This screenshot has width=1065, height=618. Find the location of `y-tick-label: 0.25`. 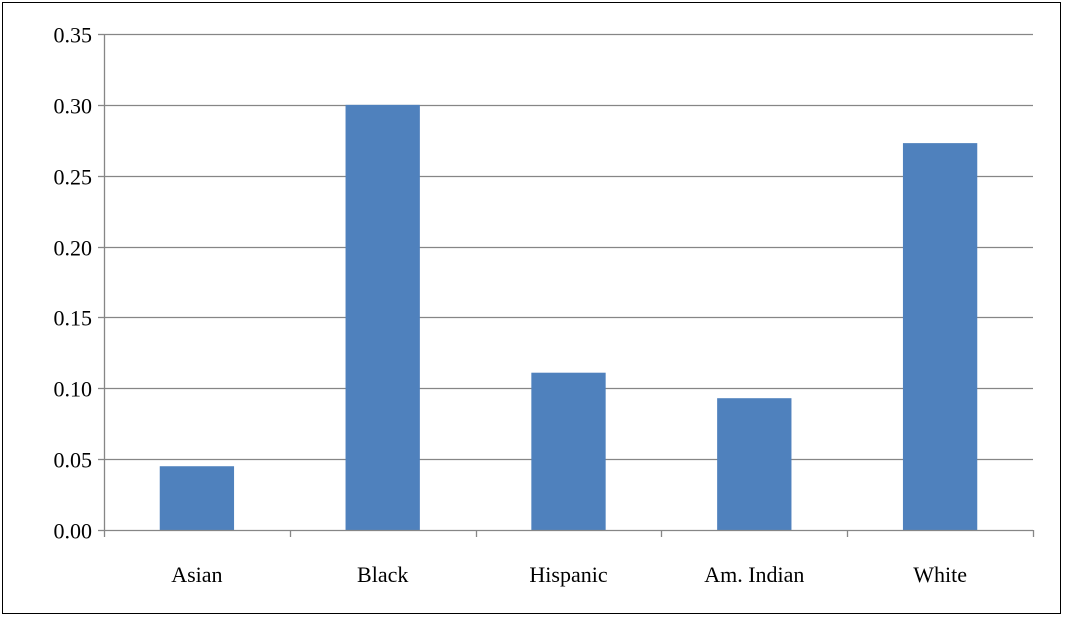

y-tick-label: 0.25 is located at coordinates (73, 177).